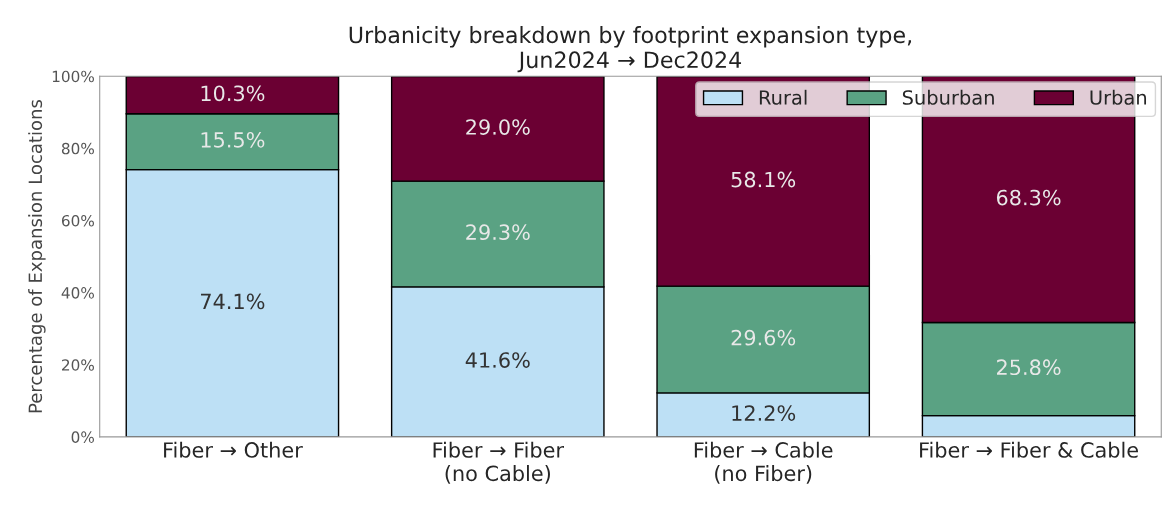 The image size is (1173, 508). I want to click on data-label: 12.2%, so click(764, 413).